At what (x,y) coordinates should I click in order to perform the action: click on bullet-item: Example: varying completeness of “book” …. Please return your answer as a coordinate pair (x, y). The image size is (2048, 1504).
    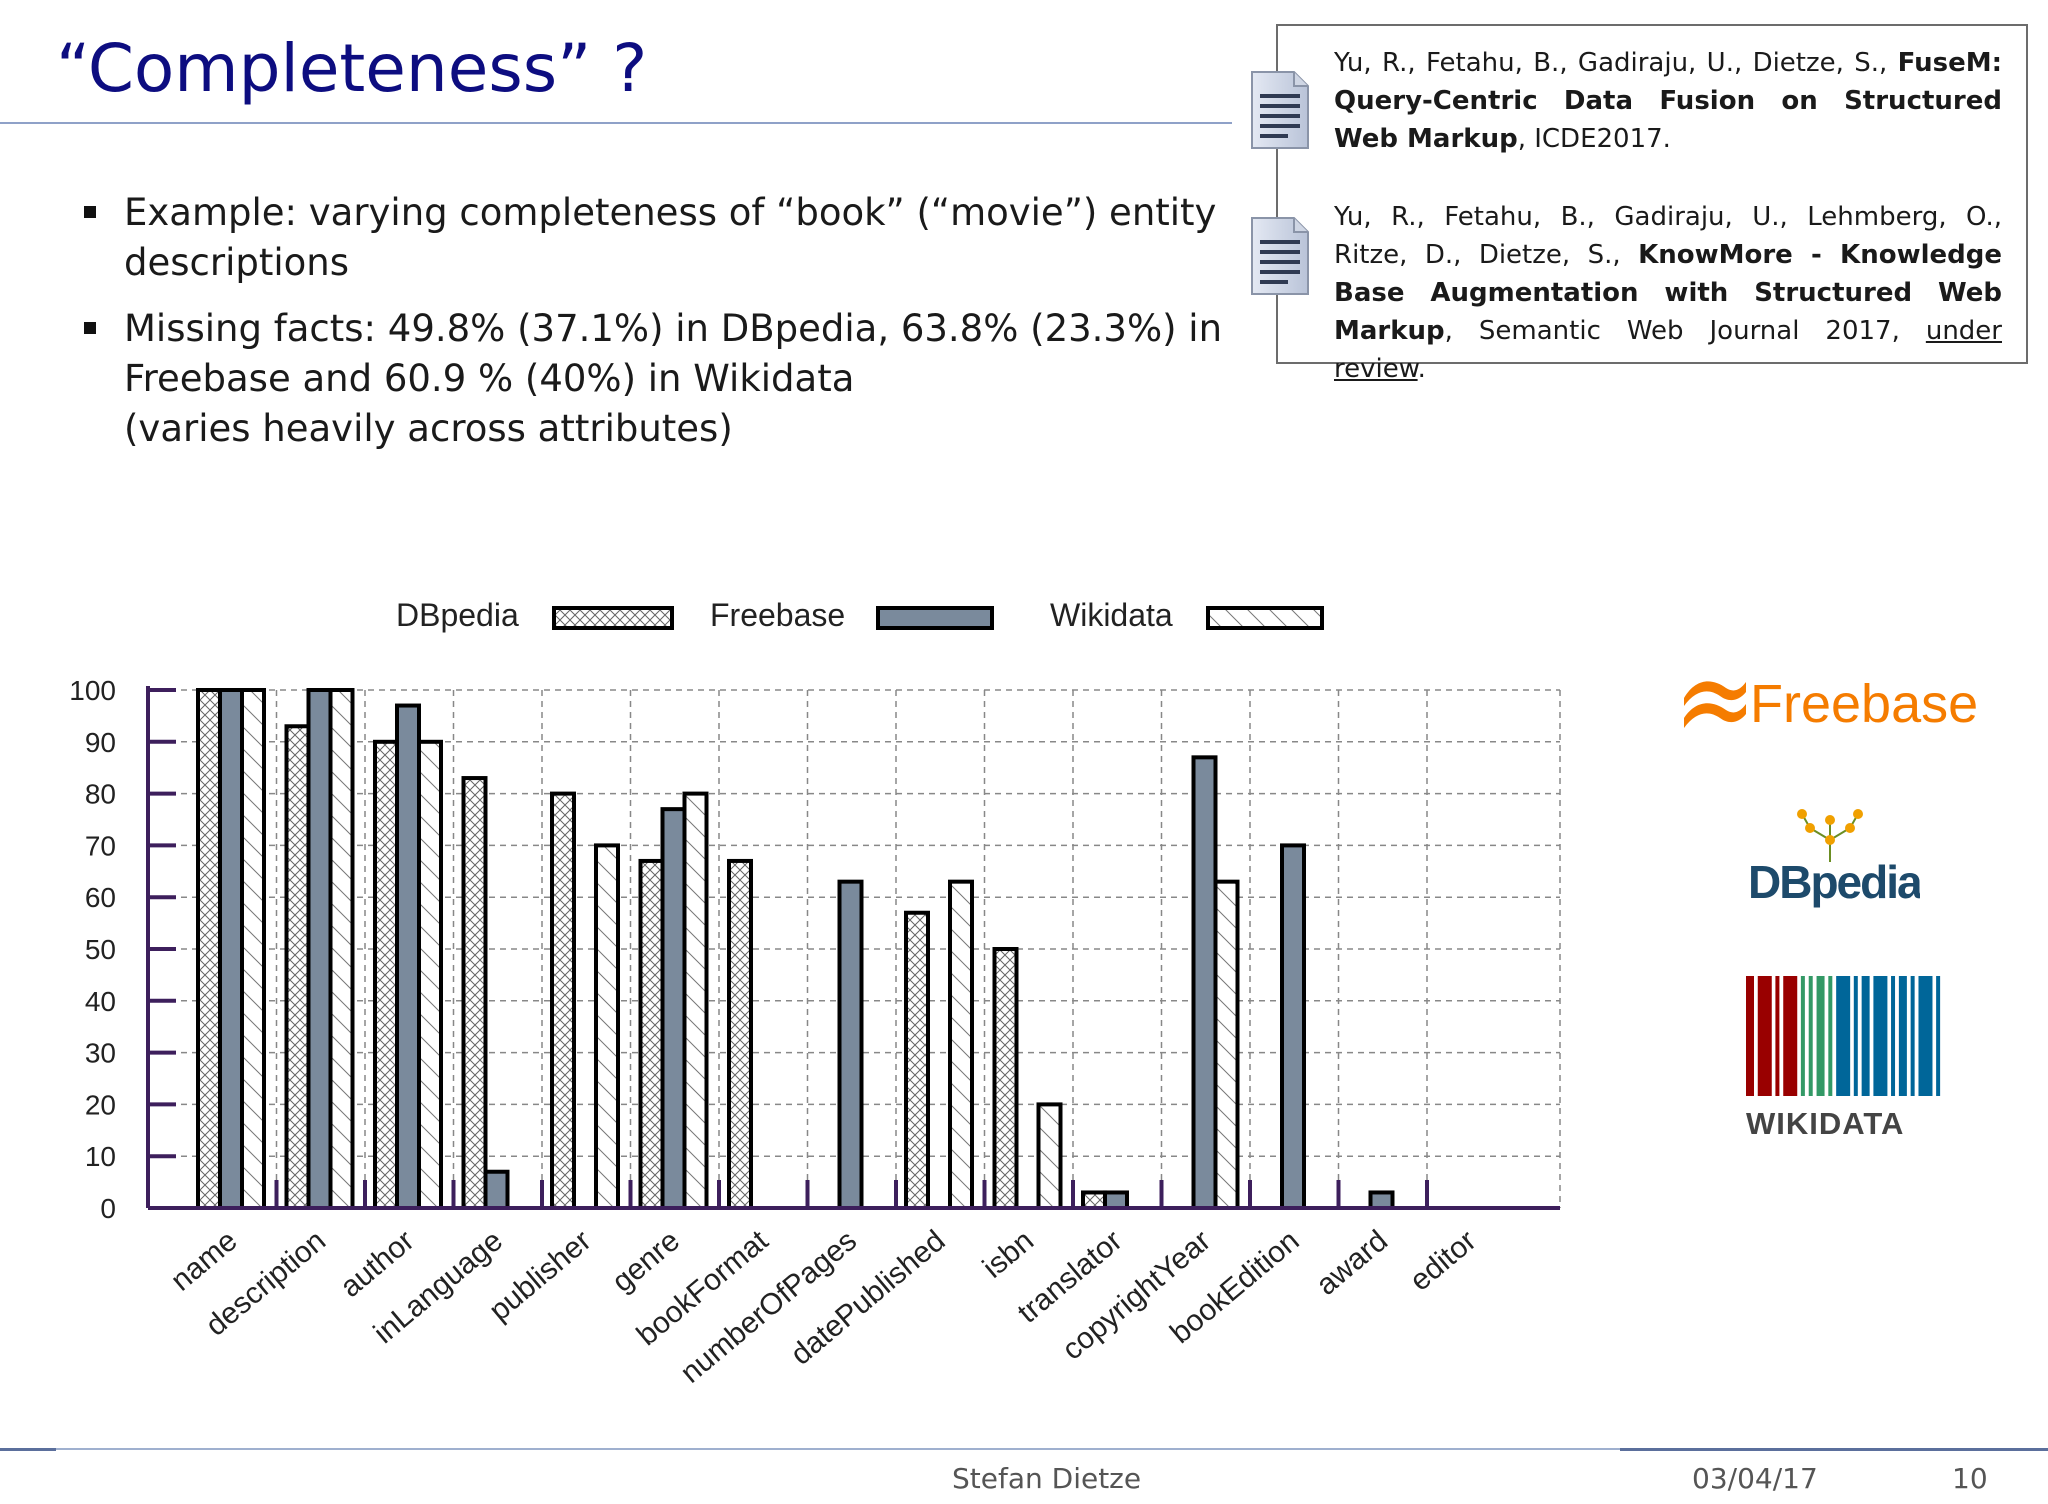
    Looking at the image, I should click on (655, 238).